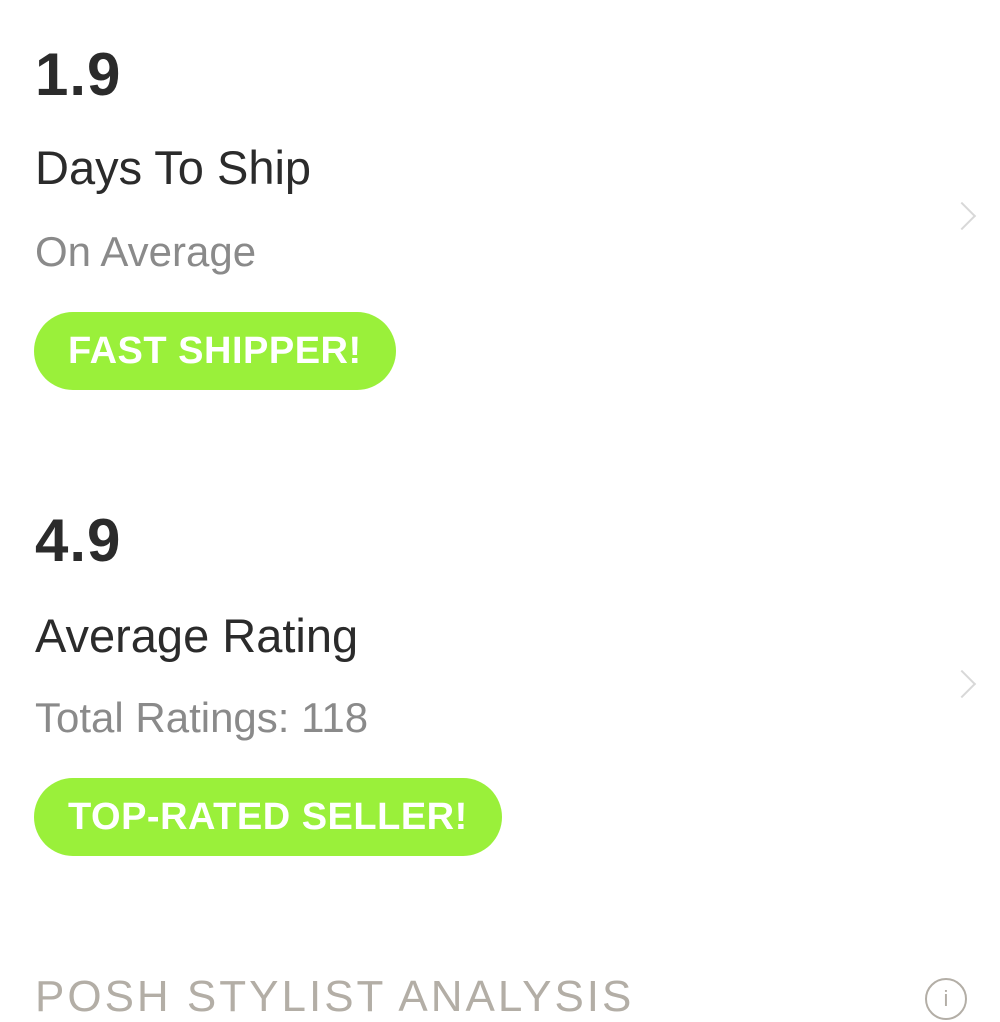 Image resolution: width=1000 pixels, height=1022 pixels. Describe the element at coordinates (215, 351) in the screenshot. I see `fast-shipper-badge: FAST SHIPPER!` at that location.